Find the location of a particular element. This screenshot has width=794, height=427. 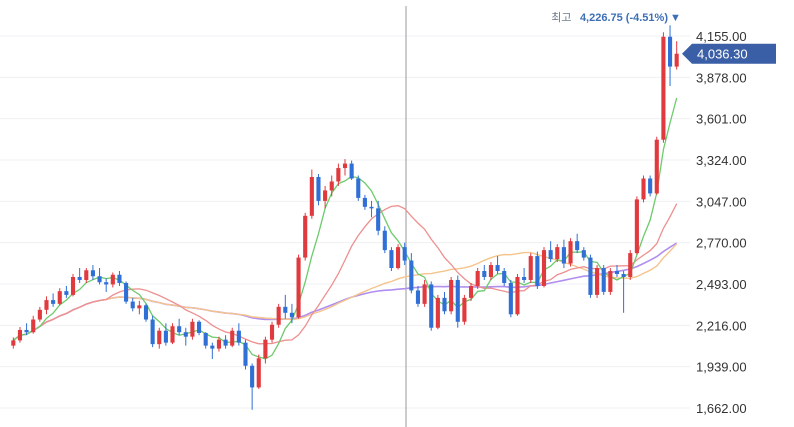

y-tick-label: 3,878.00 is located at coordinates (721, 77).